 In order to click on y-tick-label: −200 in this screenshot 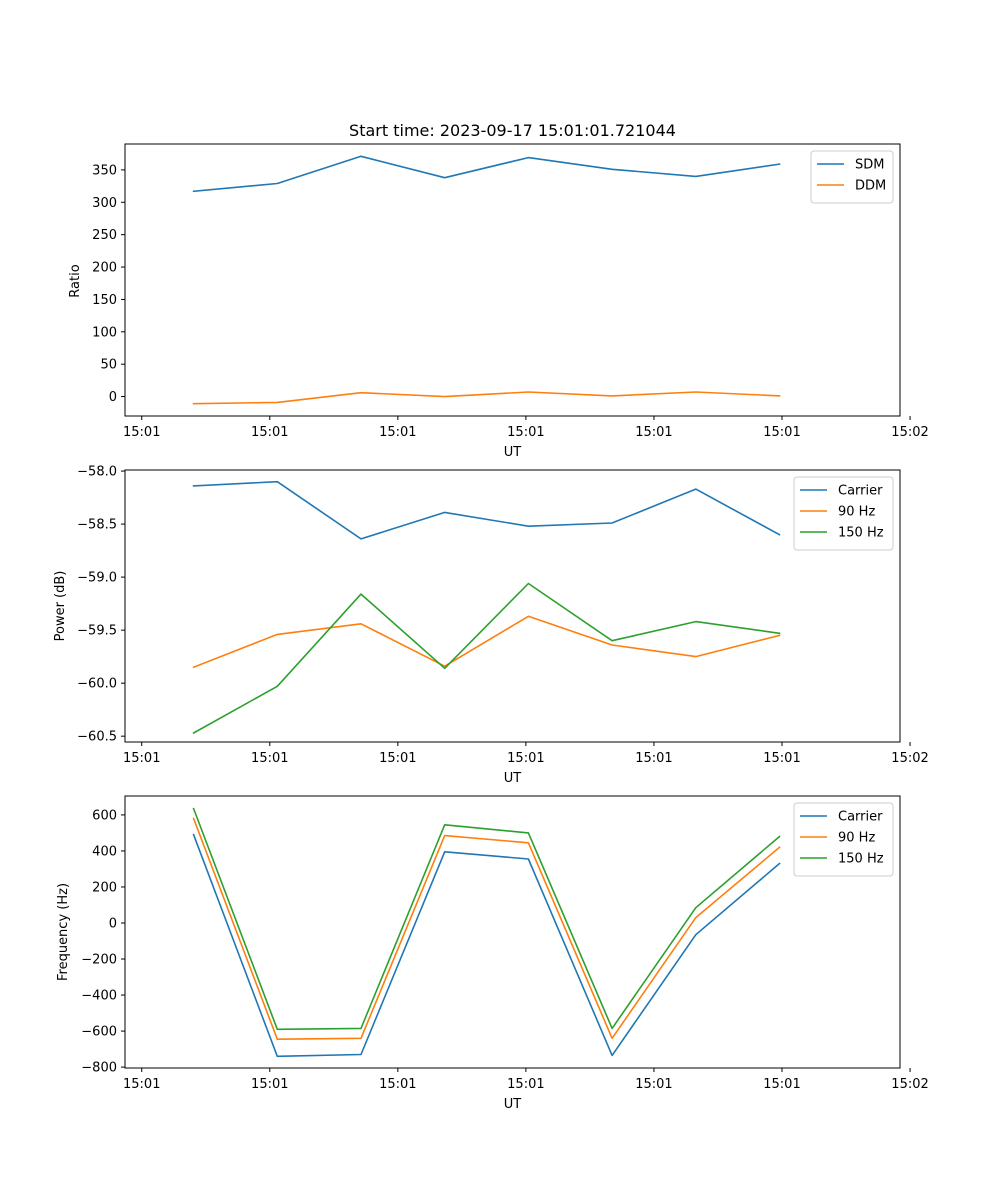, I will do `click(99, 960)`.